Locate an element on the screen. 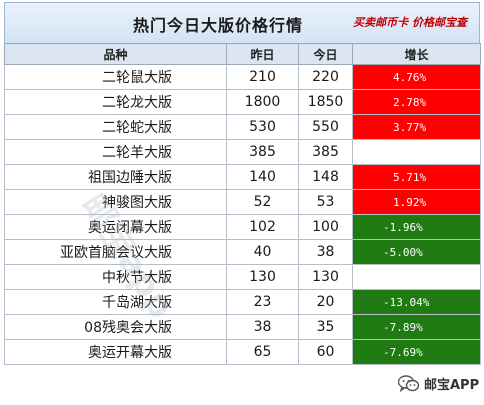 The height and width of the screenshot is (405, 484). today-price-cell: 385 is located at coordinates (325, 152).